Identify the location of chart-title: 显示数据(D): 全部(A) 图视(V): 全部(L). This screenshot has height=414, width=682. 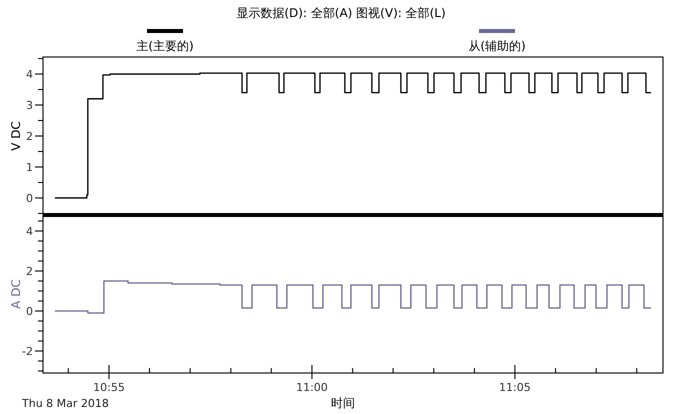
(341, 13).